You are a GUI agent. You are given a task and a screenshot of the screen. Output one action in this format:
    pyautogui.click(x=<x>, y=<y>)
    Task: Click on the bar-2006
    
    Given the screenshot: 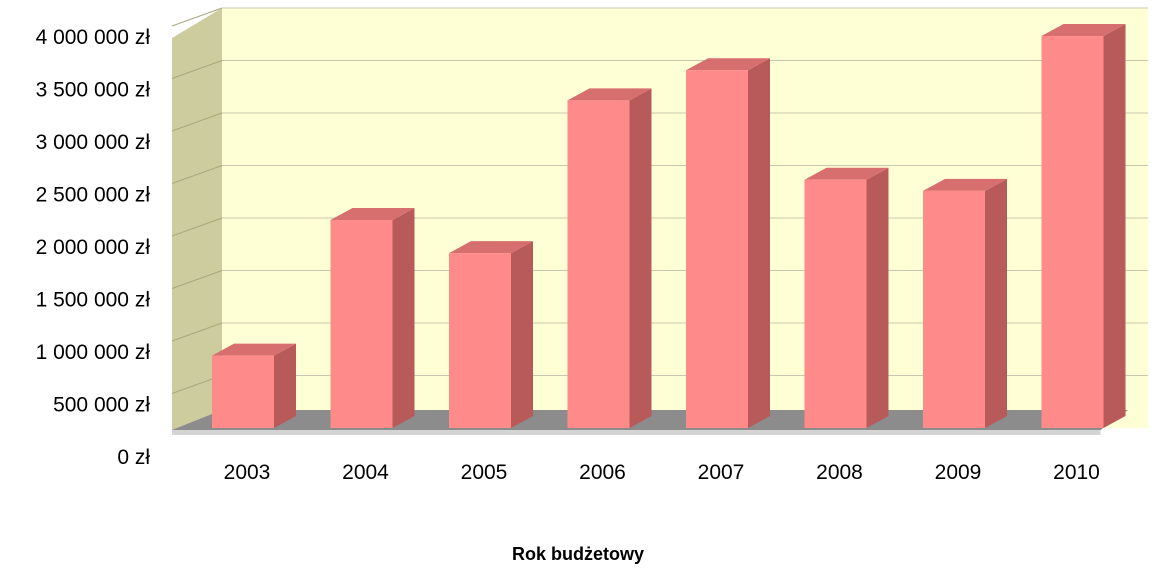 What is the action you would take?
    pyautogui.click(x=609, y=258)
    